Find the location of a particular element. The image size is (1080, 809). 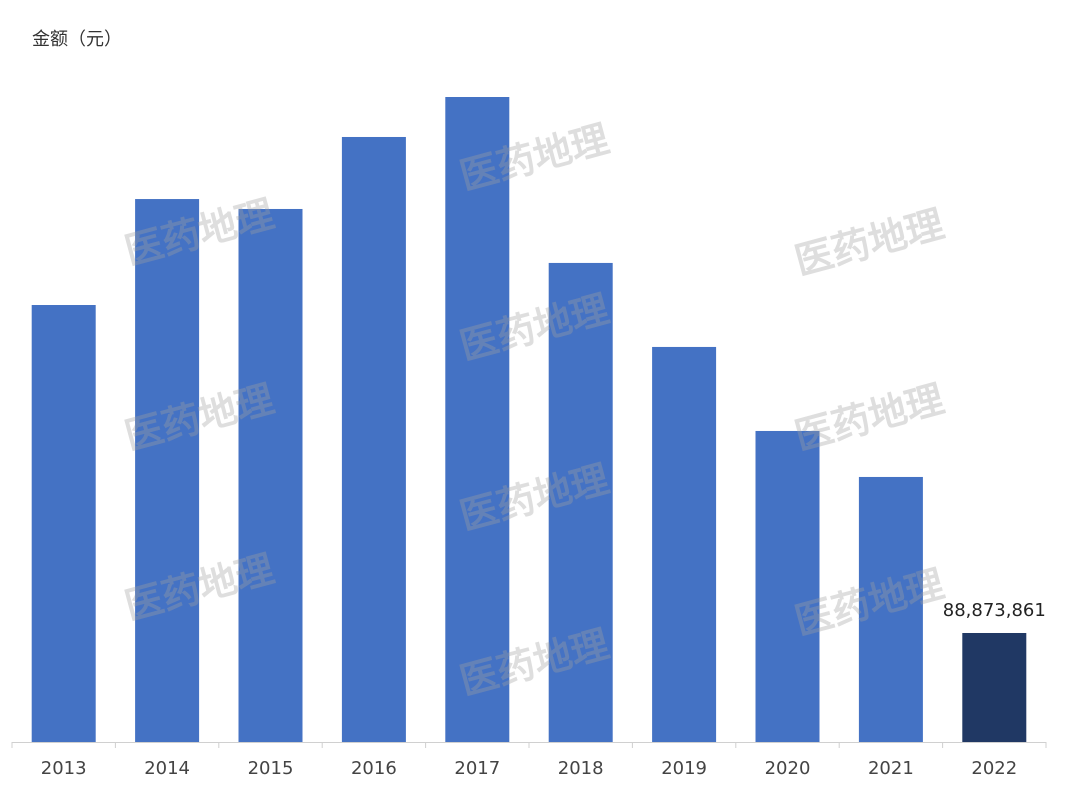

x-tick-label: 2022 is located at coordinates (994, 768).